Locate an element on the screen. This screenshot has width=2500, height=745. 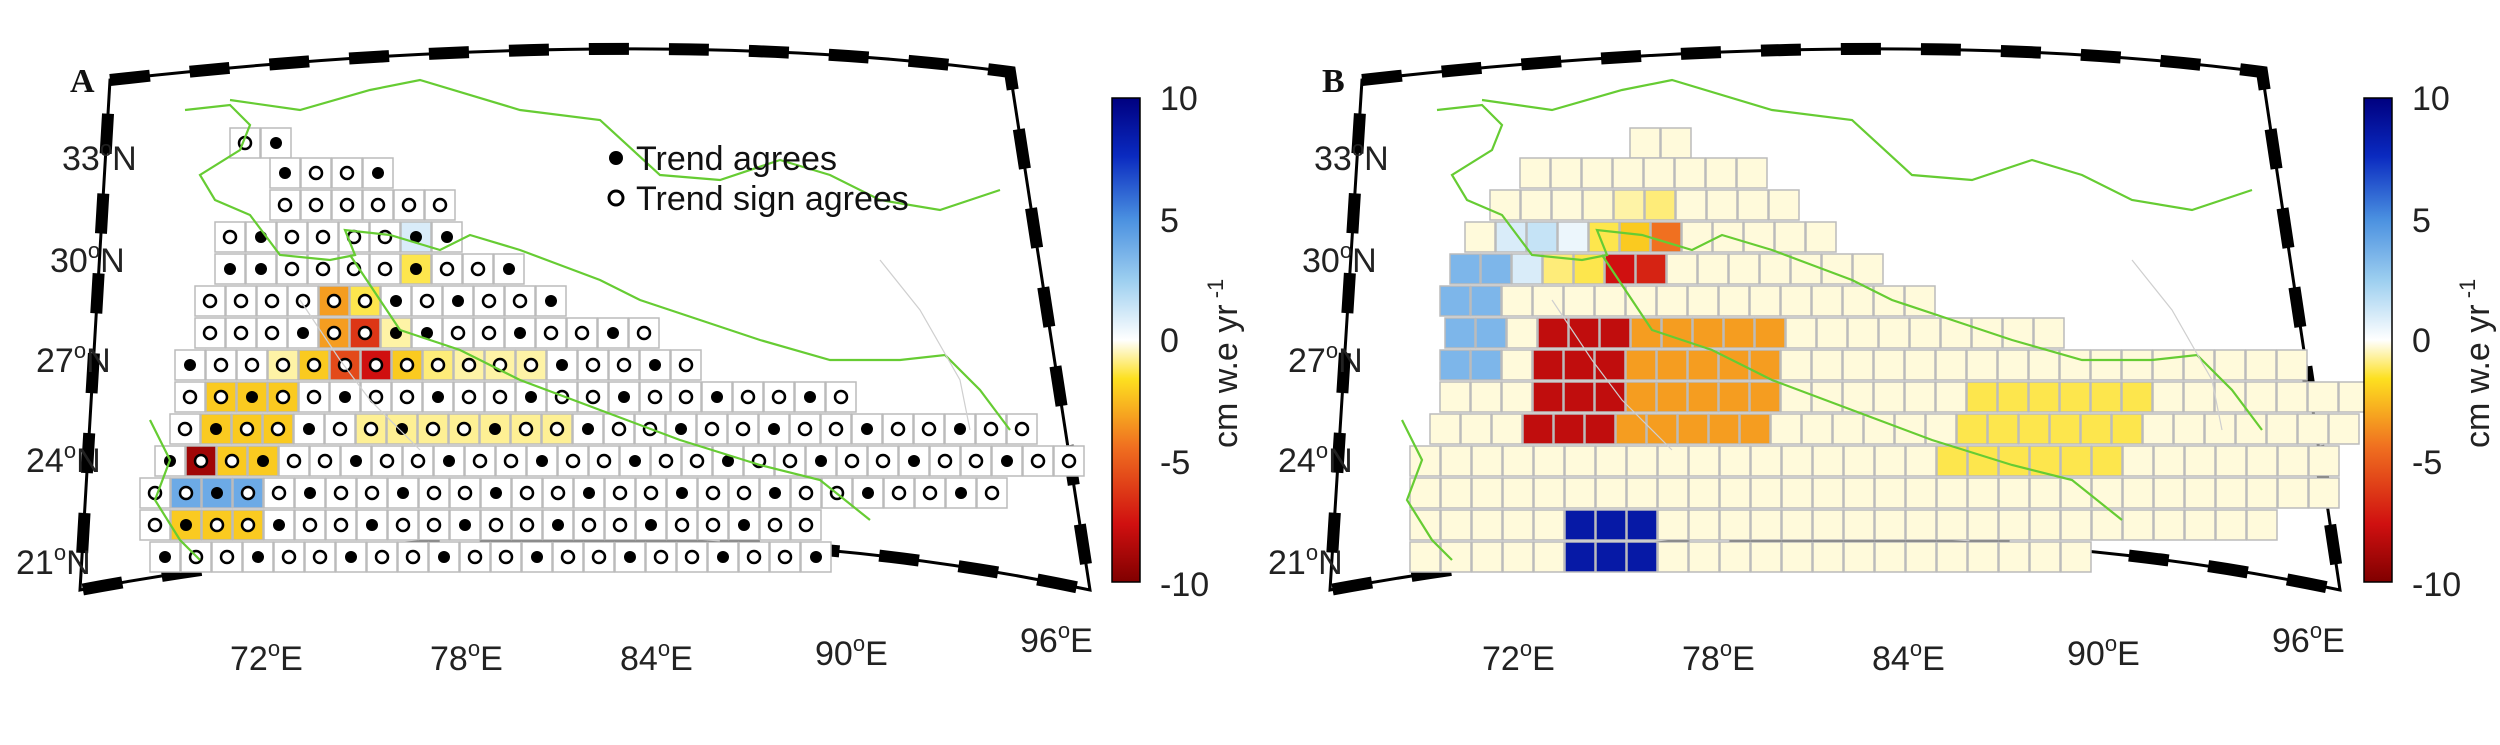
svg-text: -5 is located at coordinates (2427, 463).